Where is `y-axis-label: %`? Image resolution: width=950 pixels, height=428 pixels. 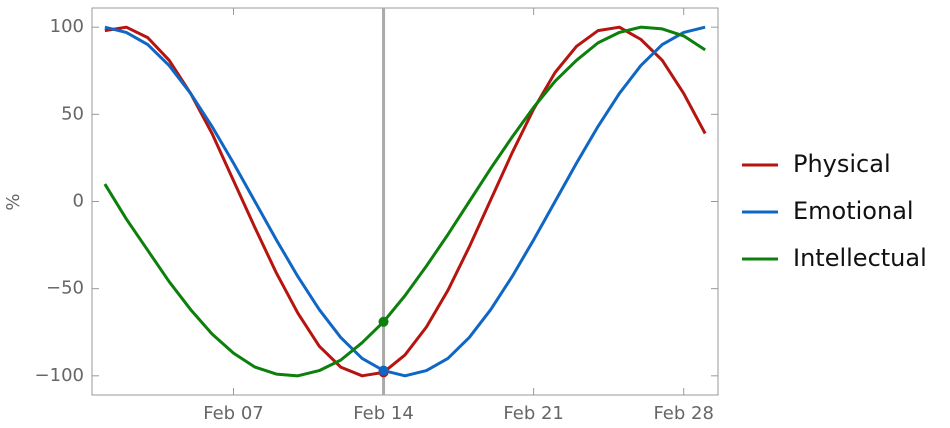
y-axis-label: % is located at coordinates (13, 201).